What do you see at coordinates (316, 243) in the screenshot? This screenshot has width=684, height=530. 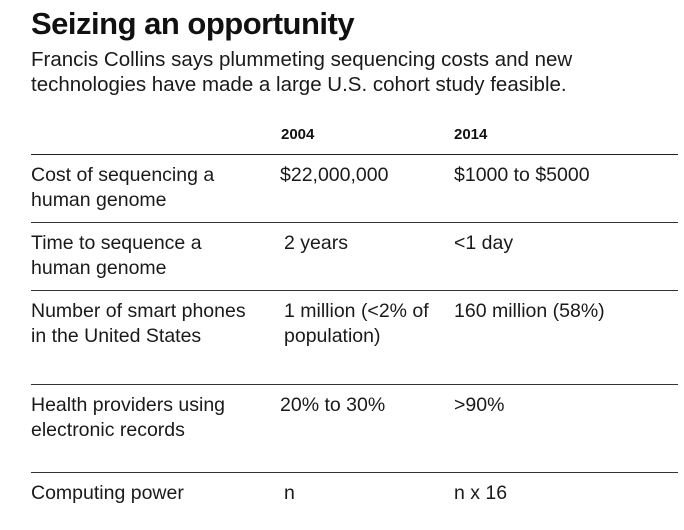 I see `value-2004: 2 years` at bounding box center [316, 243].